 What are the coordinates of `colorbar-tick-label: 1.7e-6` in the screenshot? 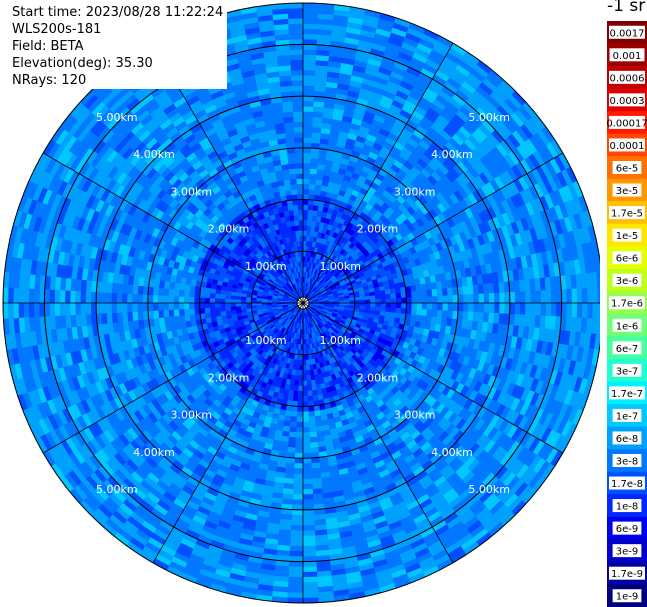 It's located at (627, 304).